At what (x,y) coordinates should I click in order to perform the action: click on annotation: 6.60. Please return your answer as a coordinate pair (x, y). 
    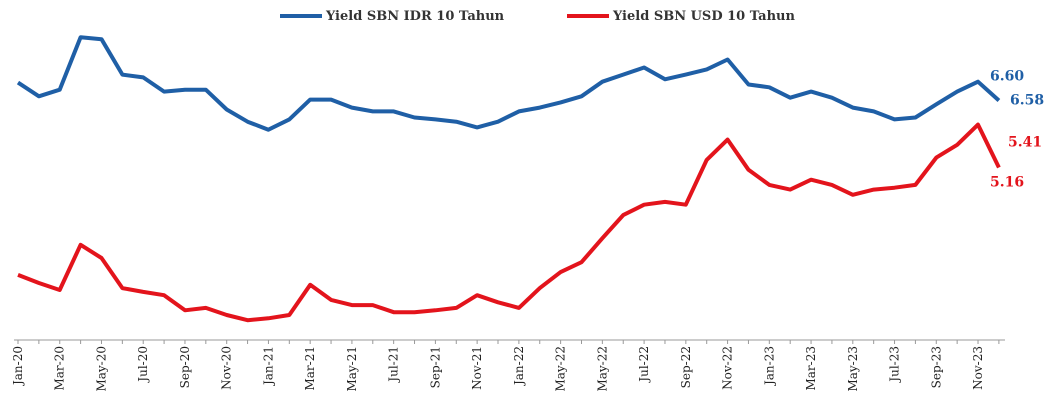
    Looking at the image, I should click on (1007, 77).